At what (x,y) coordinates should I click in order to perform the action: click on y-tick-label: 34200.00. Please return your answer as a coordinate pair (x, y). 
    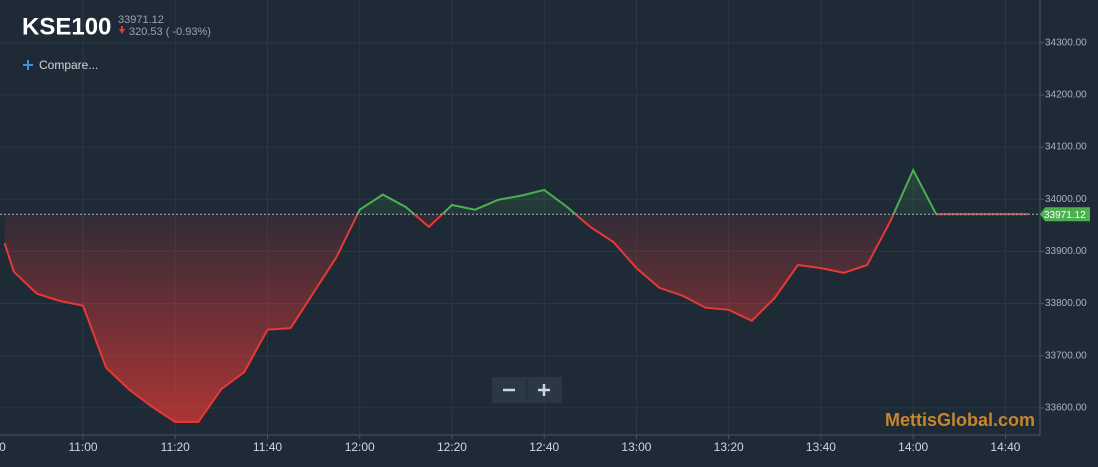
    Looking at the image, I should click on (1066, 95).